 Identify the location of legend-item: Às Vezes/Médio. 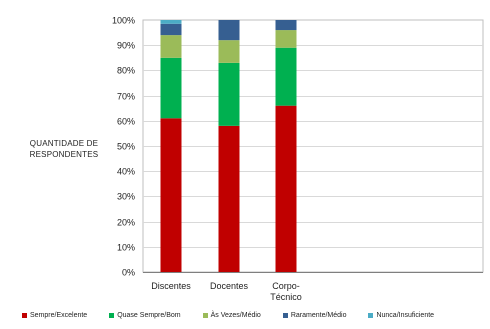
(231, 315).